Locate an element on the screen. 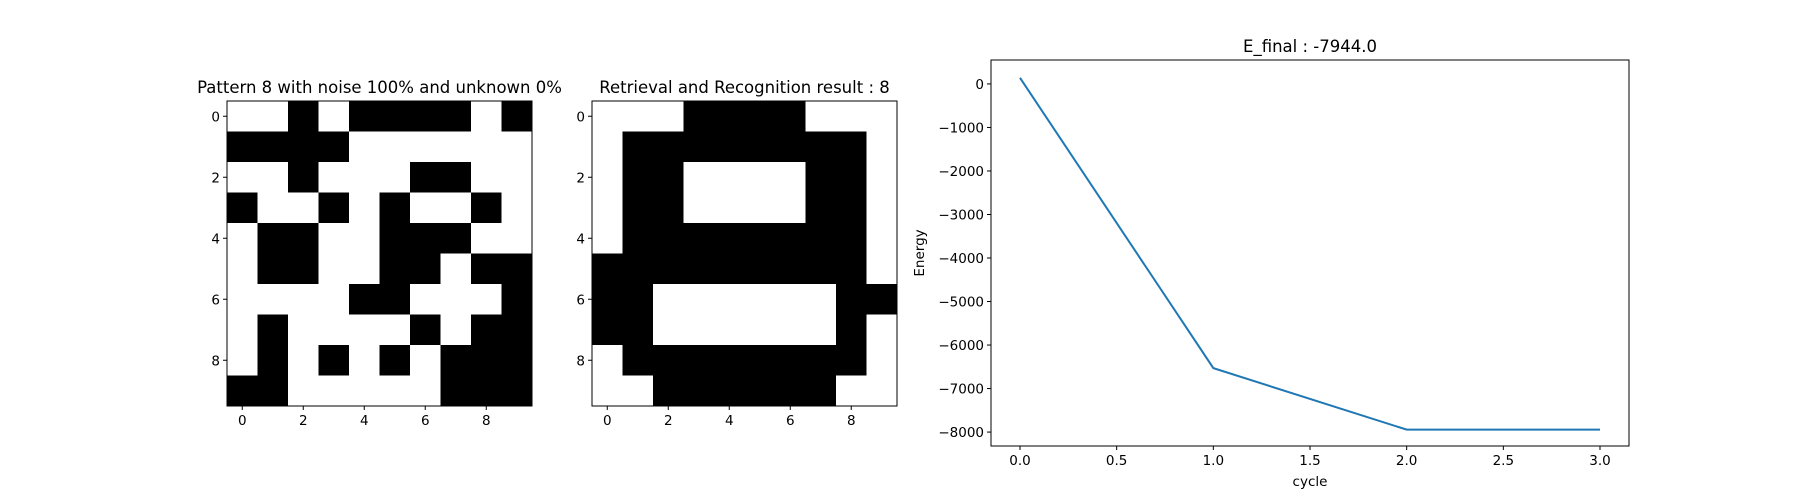 The height and width of the screenshot is (499, 1800). chart-title: Pattern 8 with noise 100% and unknown 0% is located at coordinates (379, 87).